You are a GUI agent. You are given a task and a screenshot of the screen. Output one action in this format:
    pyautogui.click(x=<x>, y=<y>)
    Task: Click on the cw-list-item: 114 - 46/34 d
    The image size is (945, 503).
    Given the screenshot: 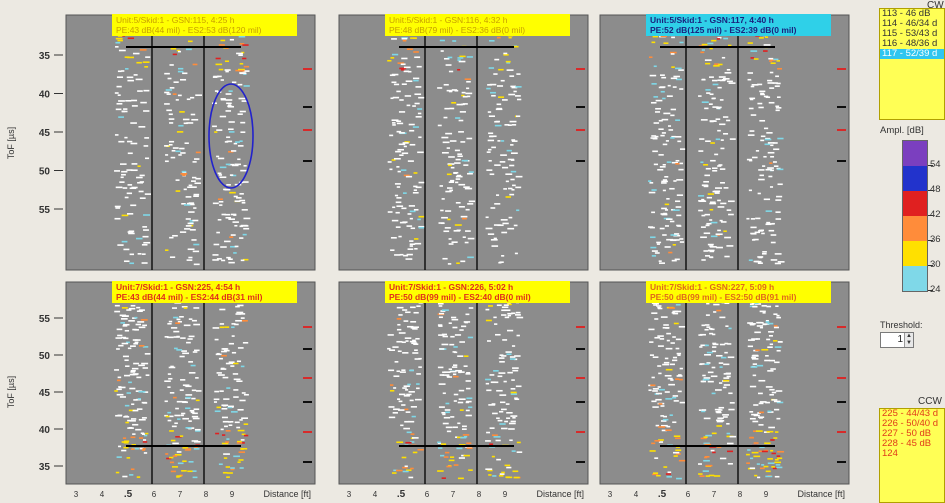 What is the action you would take?
    pyautogui.click(x=910, y=23)
    